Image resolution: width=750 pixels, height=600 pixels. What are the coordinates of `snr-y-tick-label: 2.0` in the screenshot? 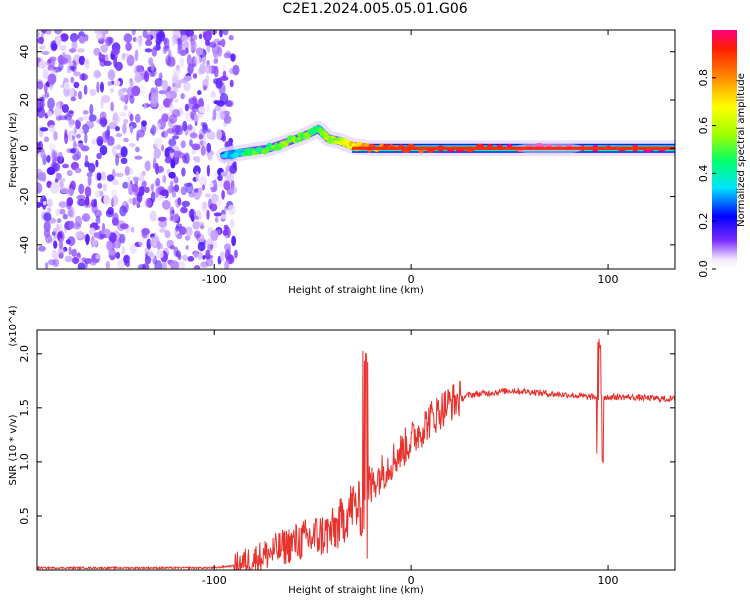 It's located at (24, 354).